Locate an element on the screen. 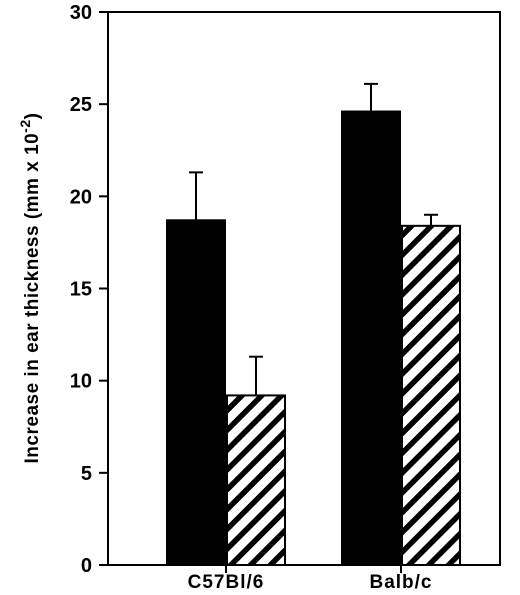 This screenshot has width=520, height=595. y-axis-title: Increase in ear thickness (mm x 10-2) is located at coordinates (30, 288).